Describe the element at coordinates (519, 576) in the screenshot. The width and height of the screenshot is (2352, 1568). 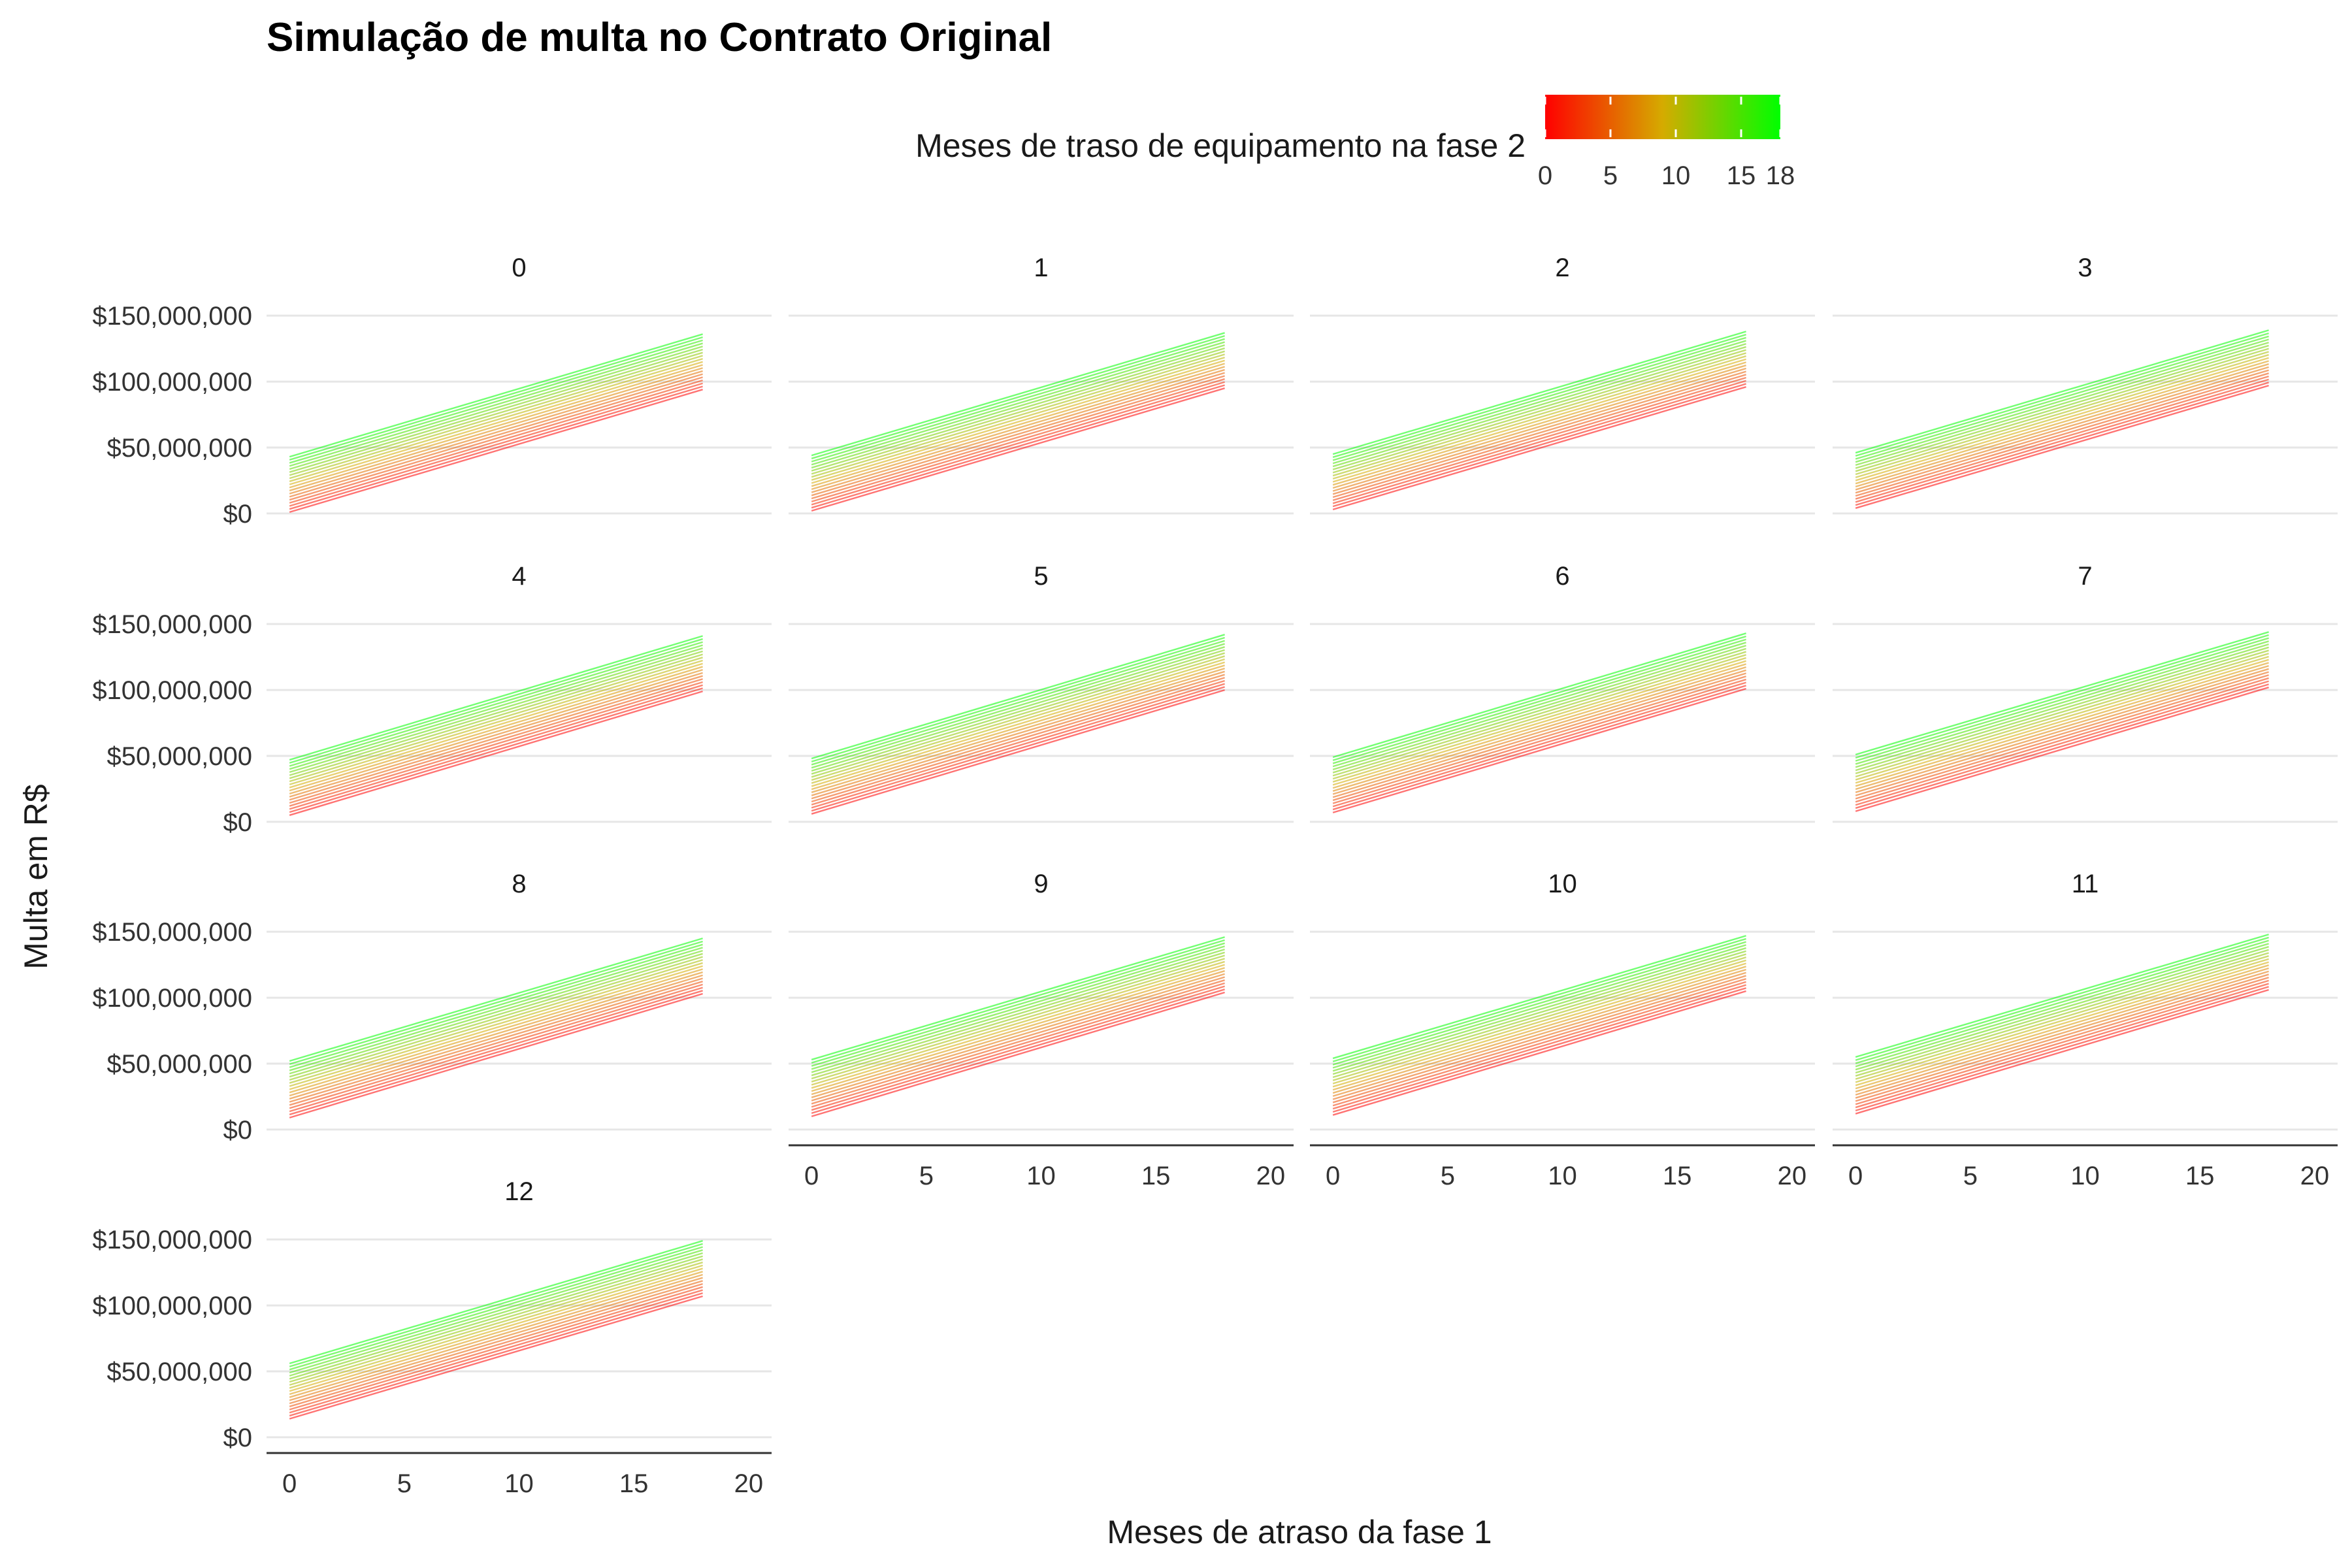
I see `facet-strip-label: 4` at that location.